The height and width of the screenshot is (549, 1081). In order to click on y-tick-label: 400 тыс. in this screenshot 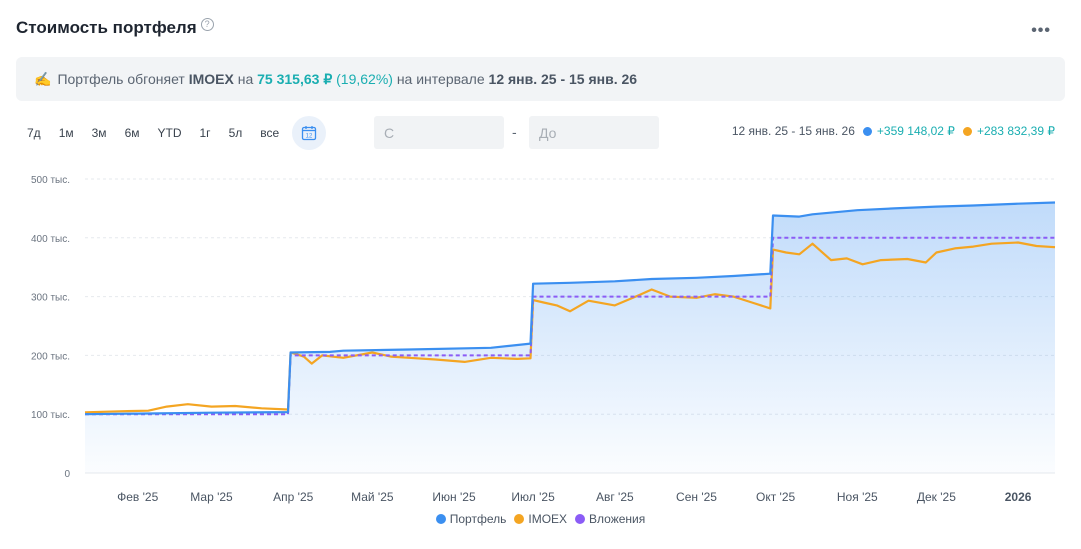, I will do `click(50, 239)`.